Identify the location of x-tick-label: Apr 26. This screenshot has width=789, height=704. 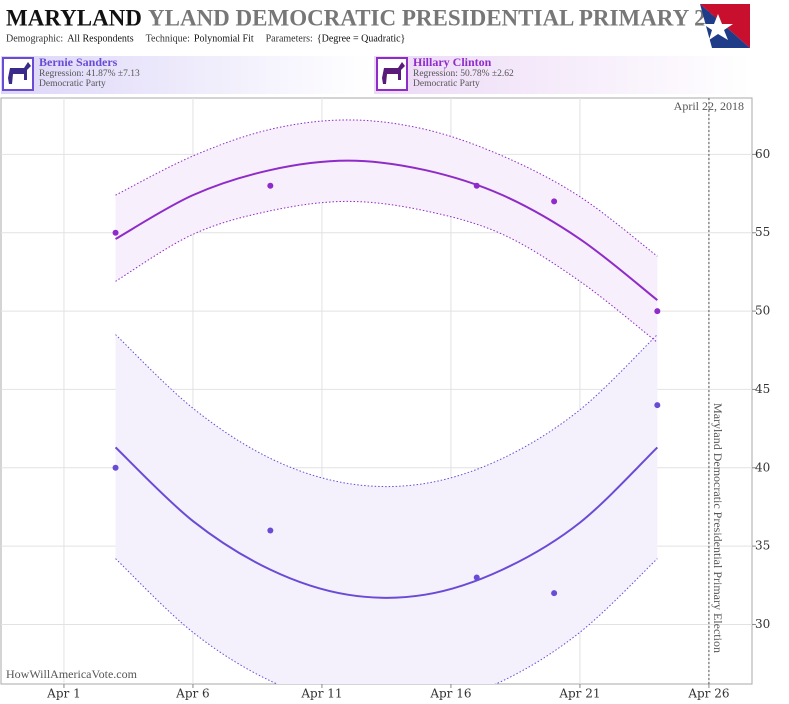
(708, 694).